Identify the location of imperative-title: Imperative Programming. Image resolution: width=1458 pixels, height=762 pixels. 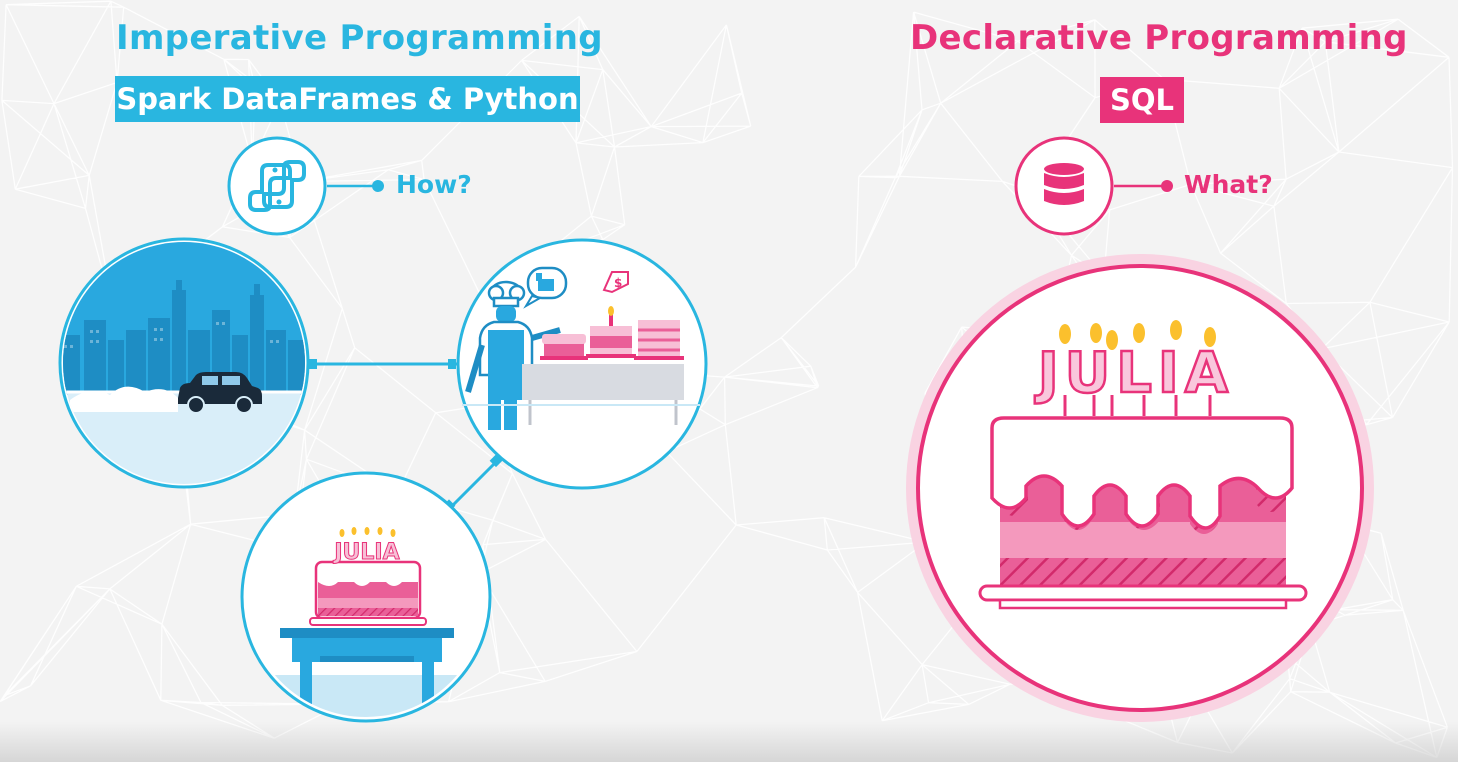
(359, 38).